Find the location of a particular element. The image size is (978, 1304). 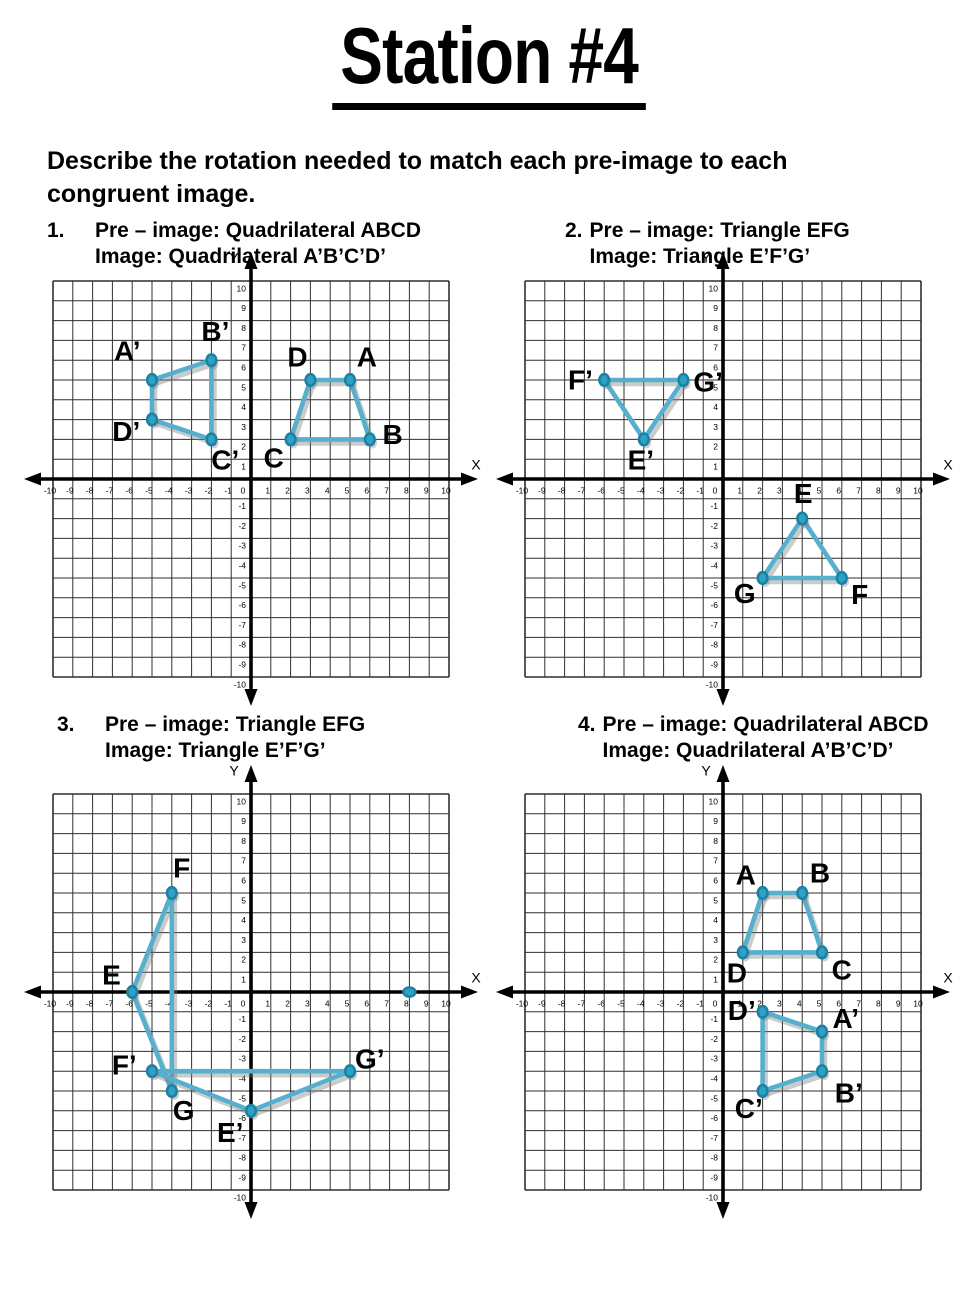

vertex-dot-A’ is located at coordinates (822, 1031).